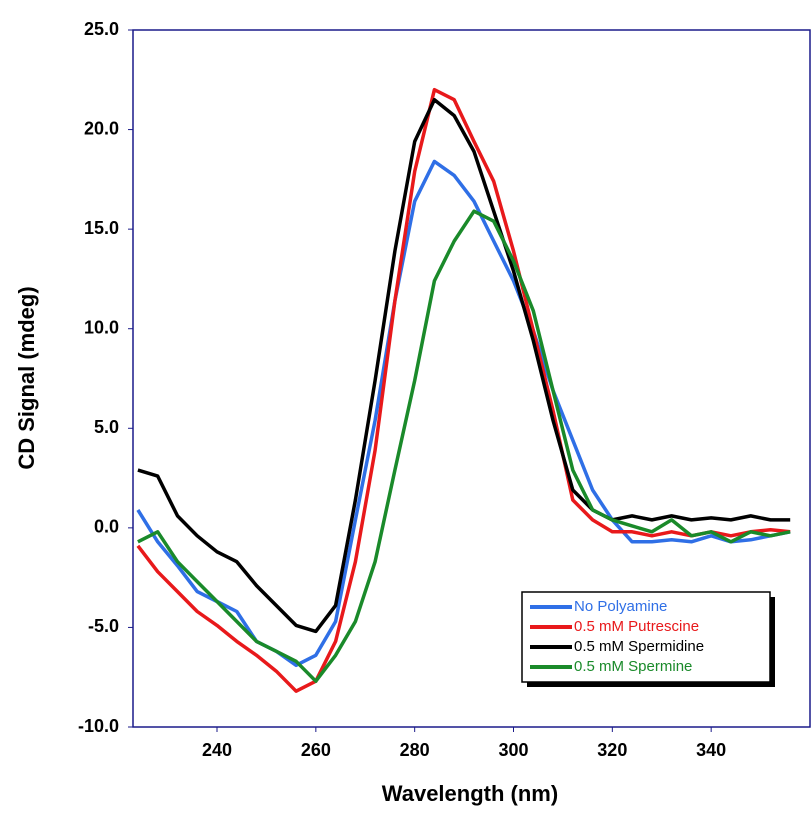  Describe the element at coordinates (620, 606) in the screenshot. I see `legend-label: No Polyamine` at that location.